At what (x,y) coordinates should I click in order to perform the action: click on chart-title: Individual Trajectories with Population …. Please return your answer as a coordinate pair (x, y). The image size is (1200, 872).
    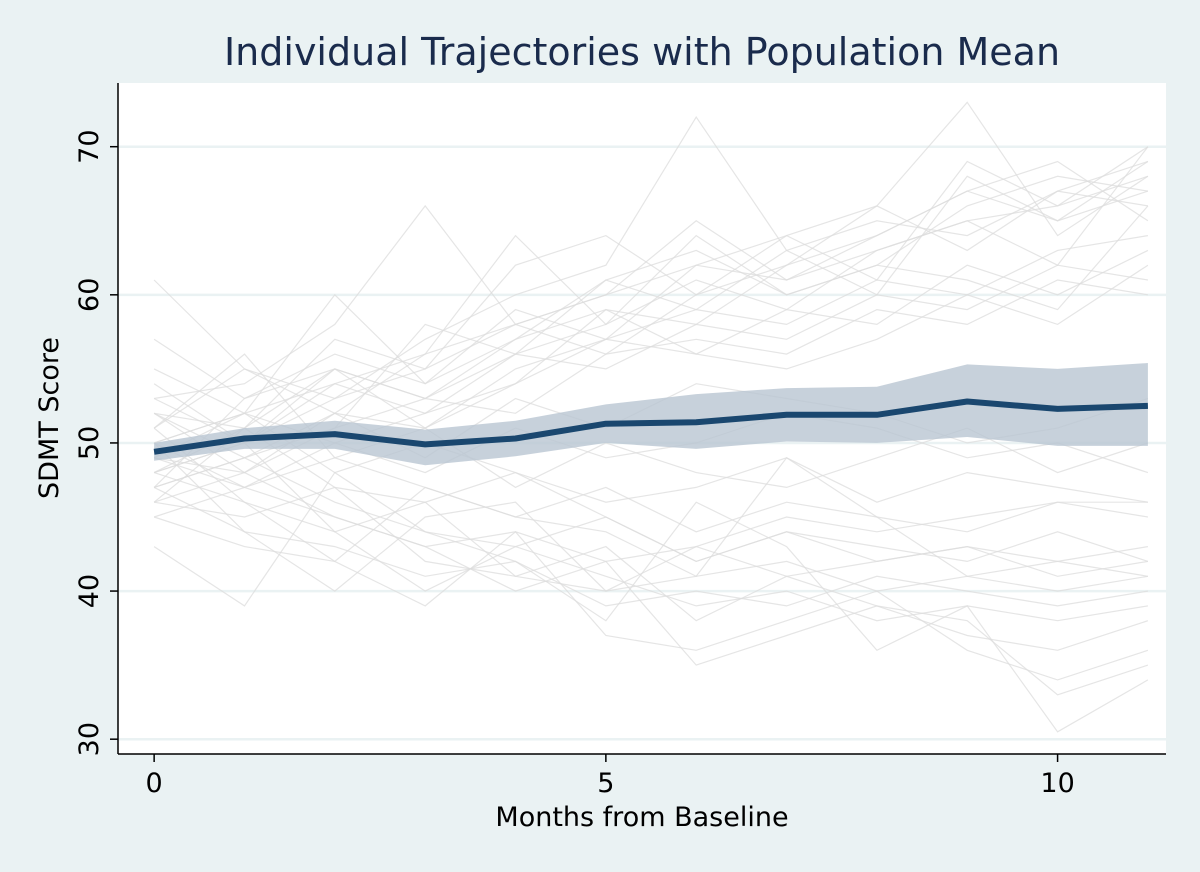
    Looking at the image, I should click on (642, 52).